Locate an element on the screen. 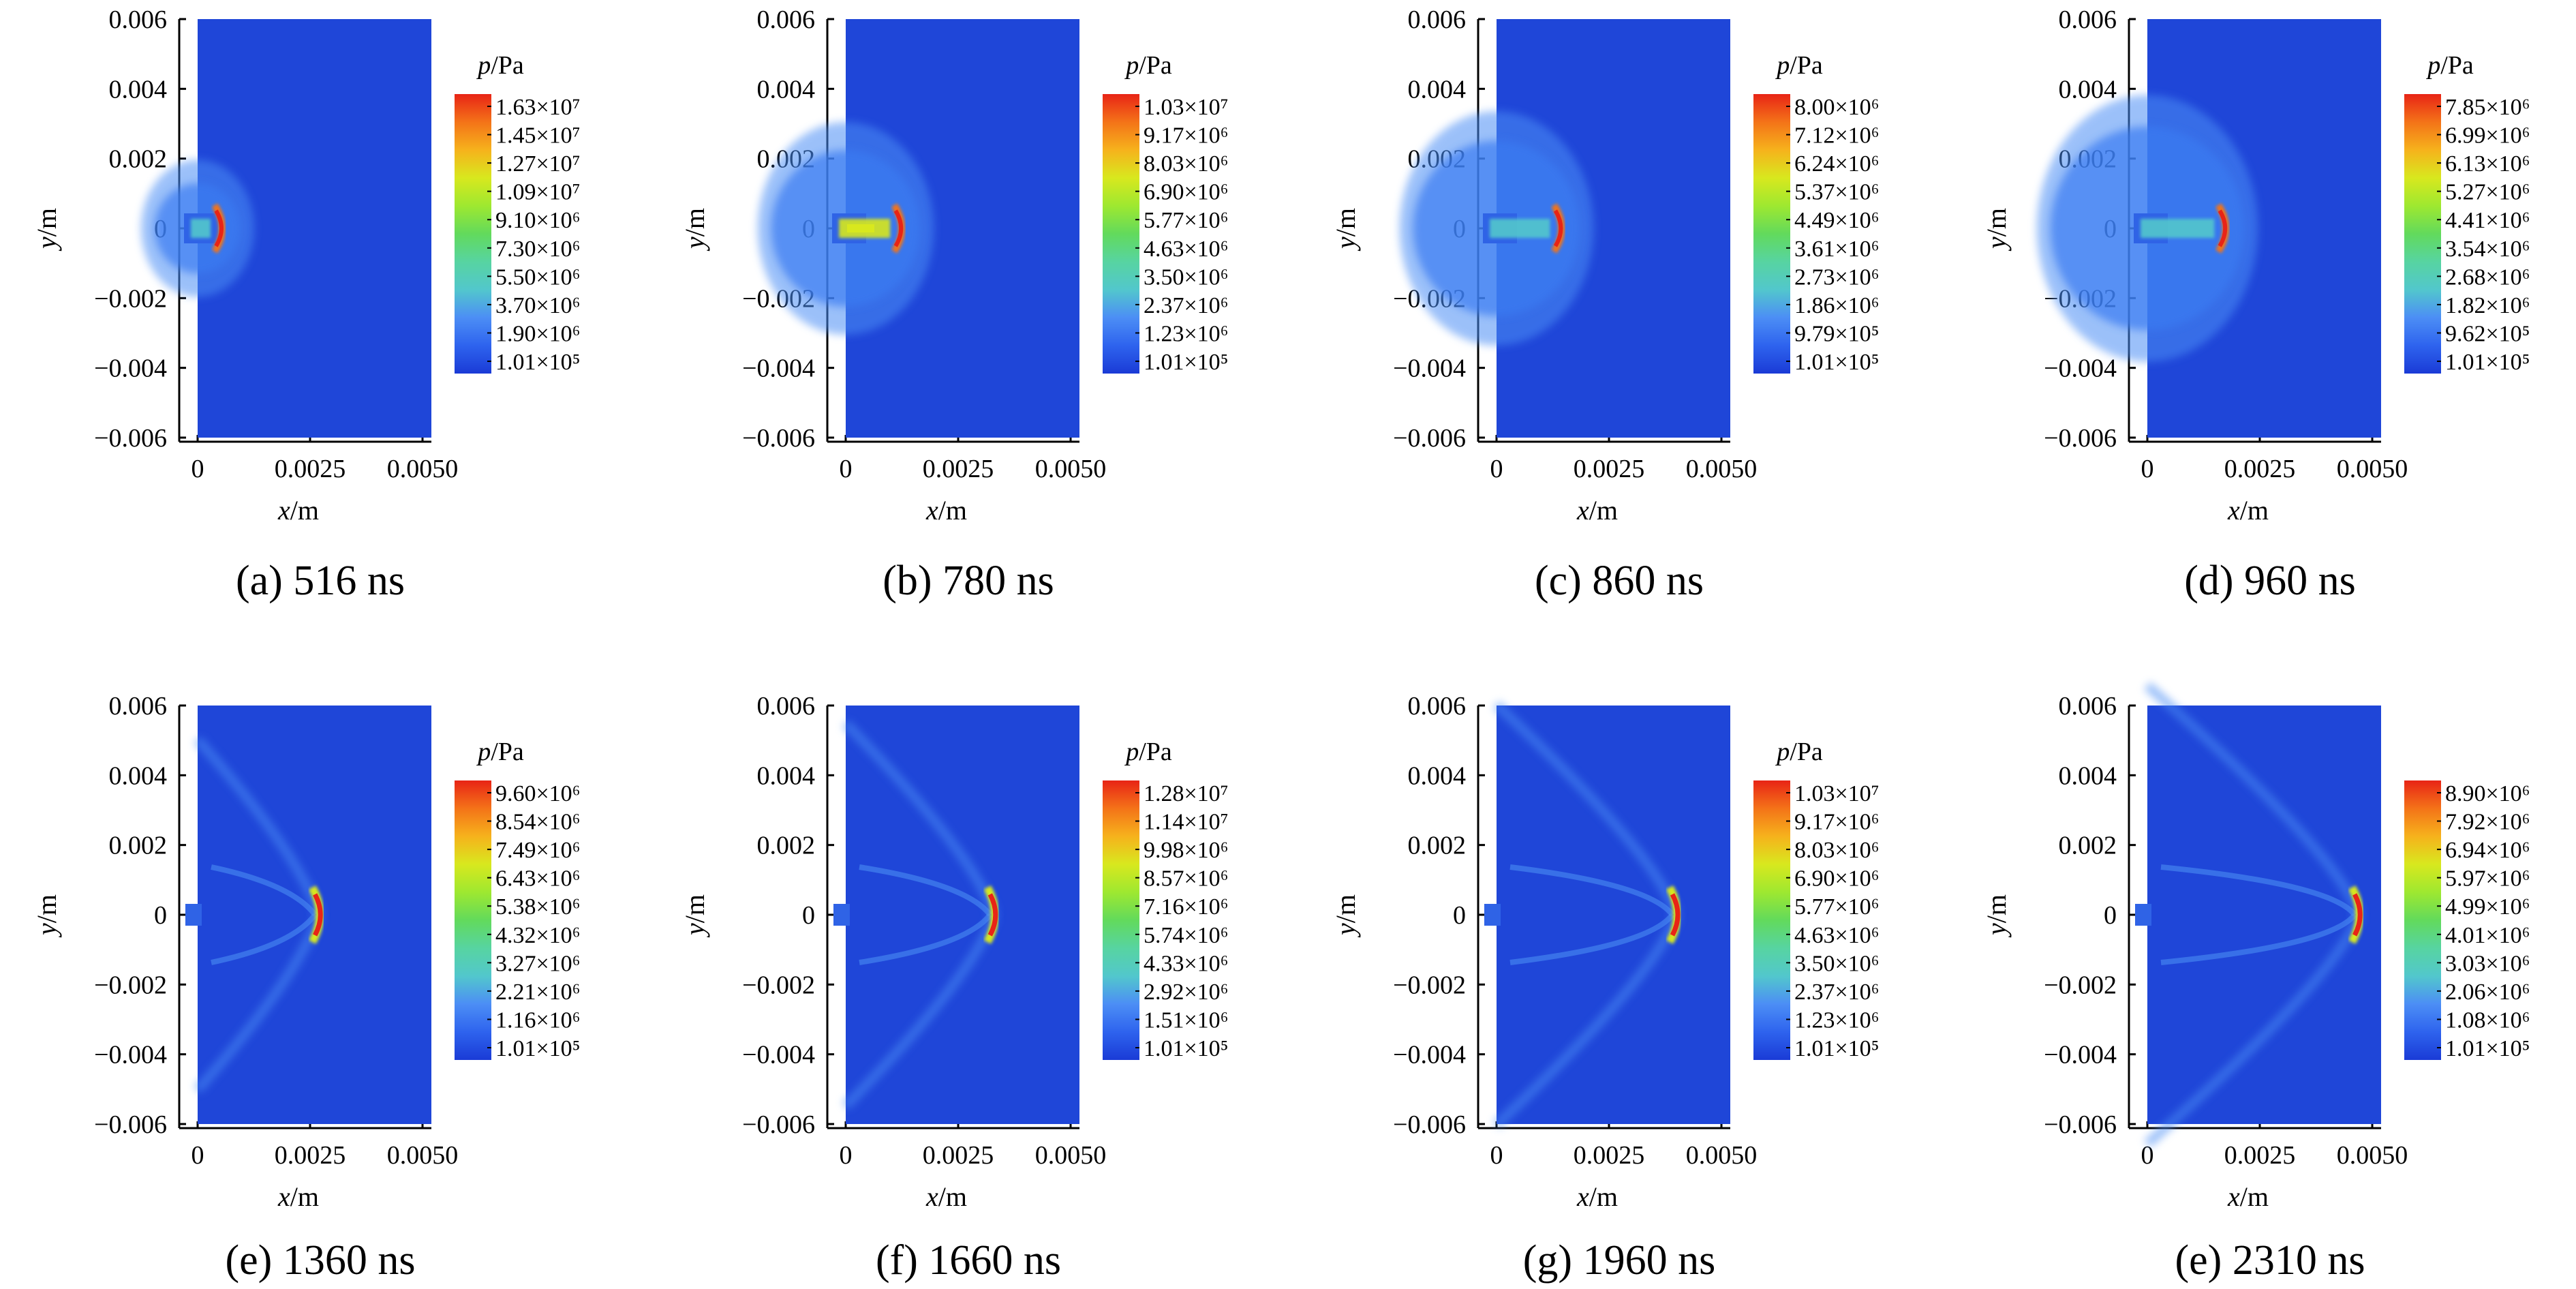 The height and width of the screenshot is (1289, 2576). colorbar-label: 5.50×10⁶ is located at coordinates (538, 277).